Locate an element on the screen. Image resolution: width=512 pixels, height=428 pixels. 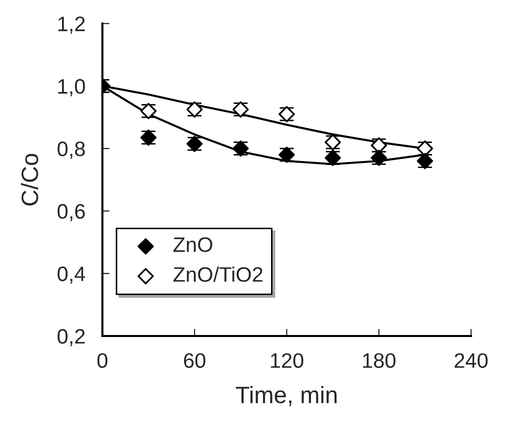
x-tick-label: 60 is located at coordinates (195, 360).